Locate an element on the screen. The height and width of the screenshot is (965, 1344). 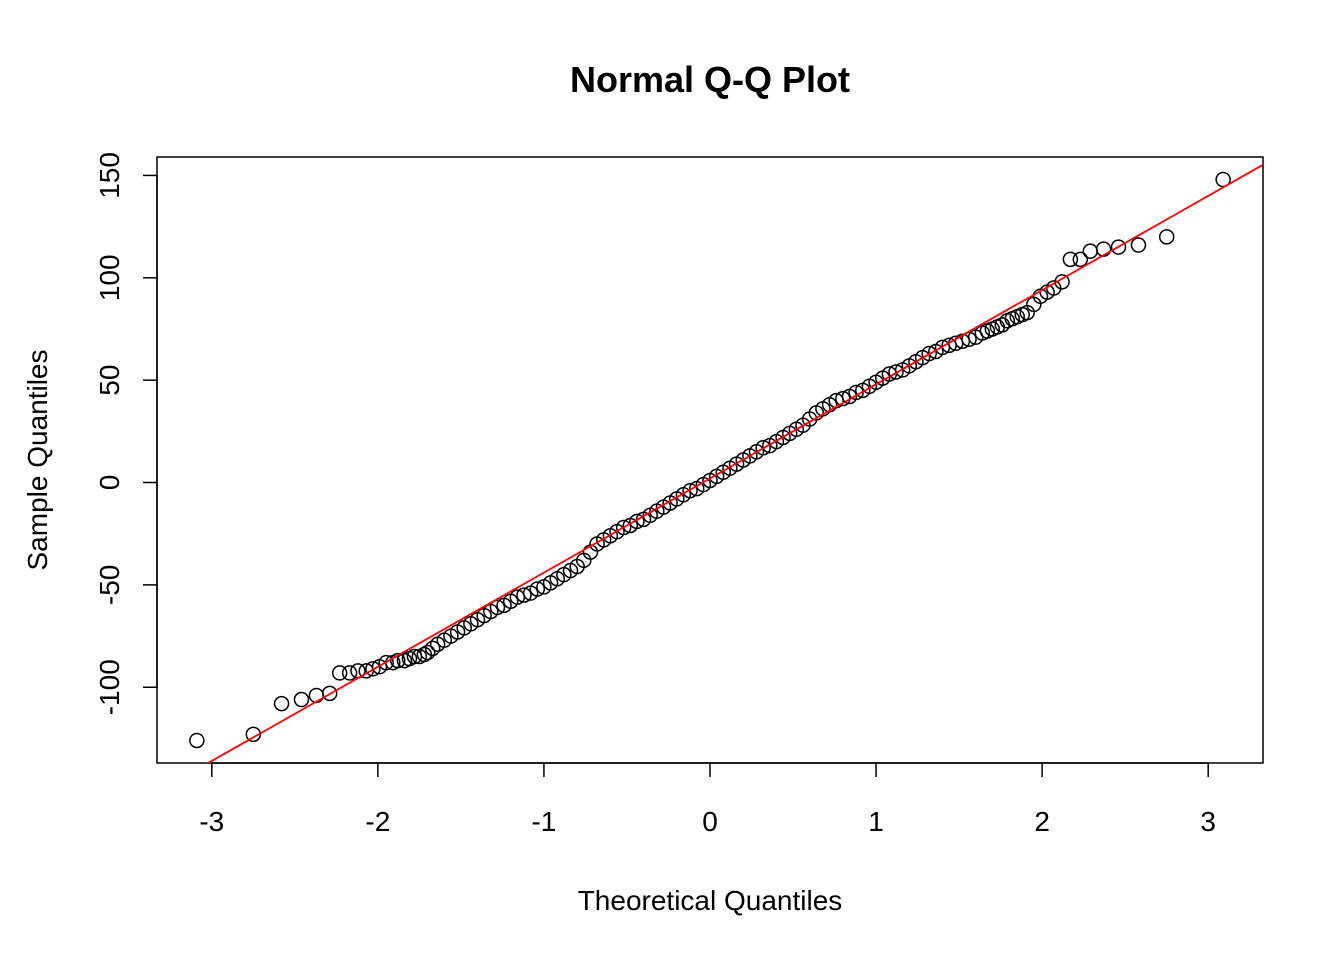
x-tick-label: 1 is located at coordinates (876, 821).